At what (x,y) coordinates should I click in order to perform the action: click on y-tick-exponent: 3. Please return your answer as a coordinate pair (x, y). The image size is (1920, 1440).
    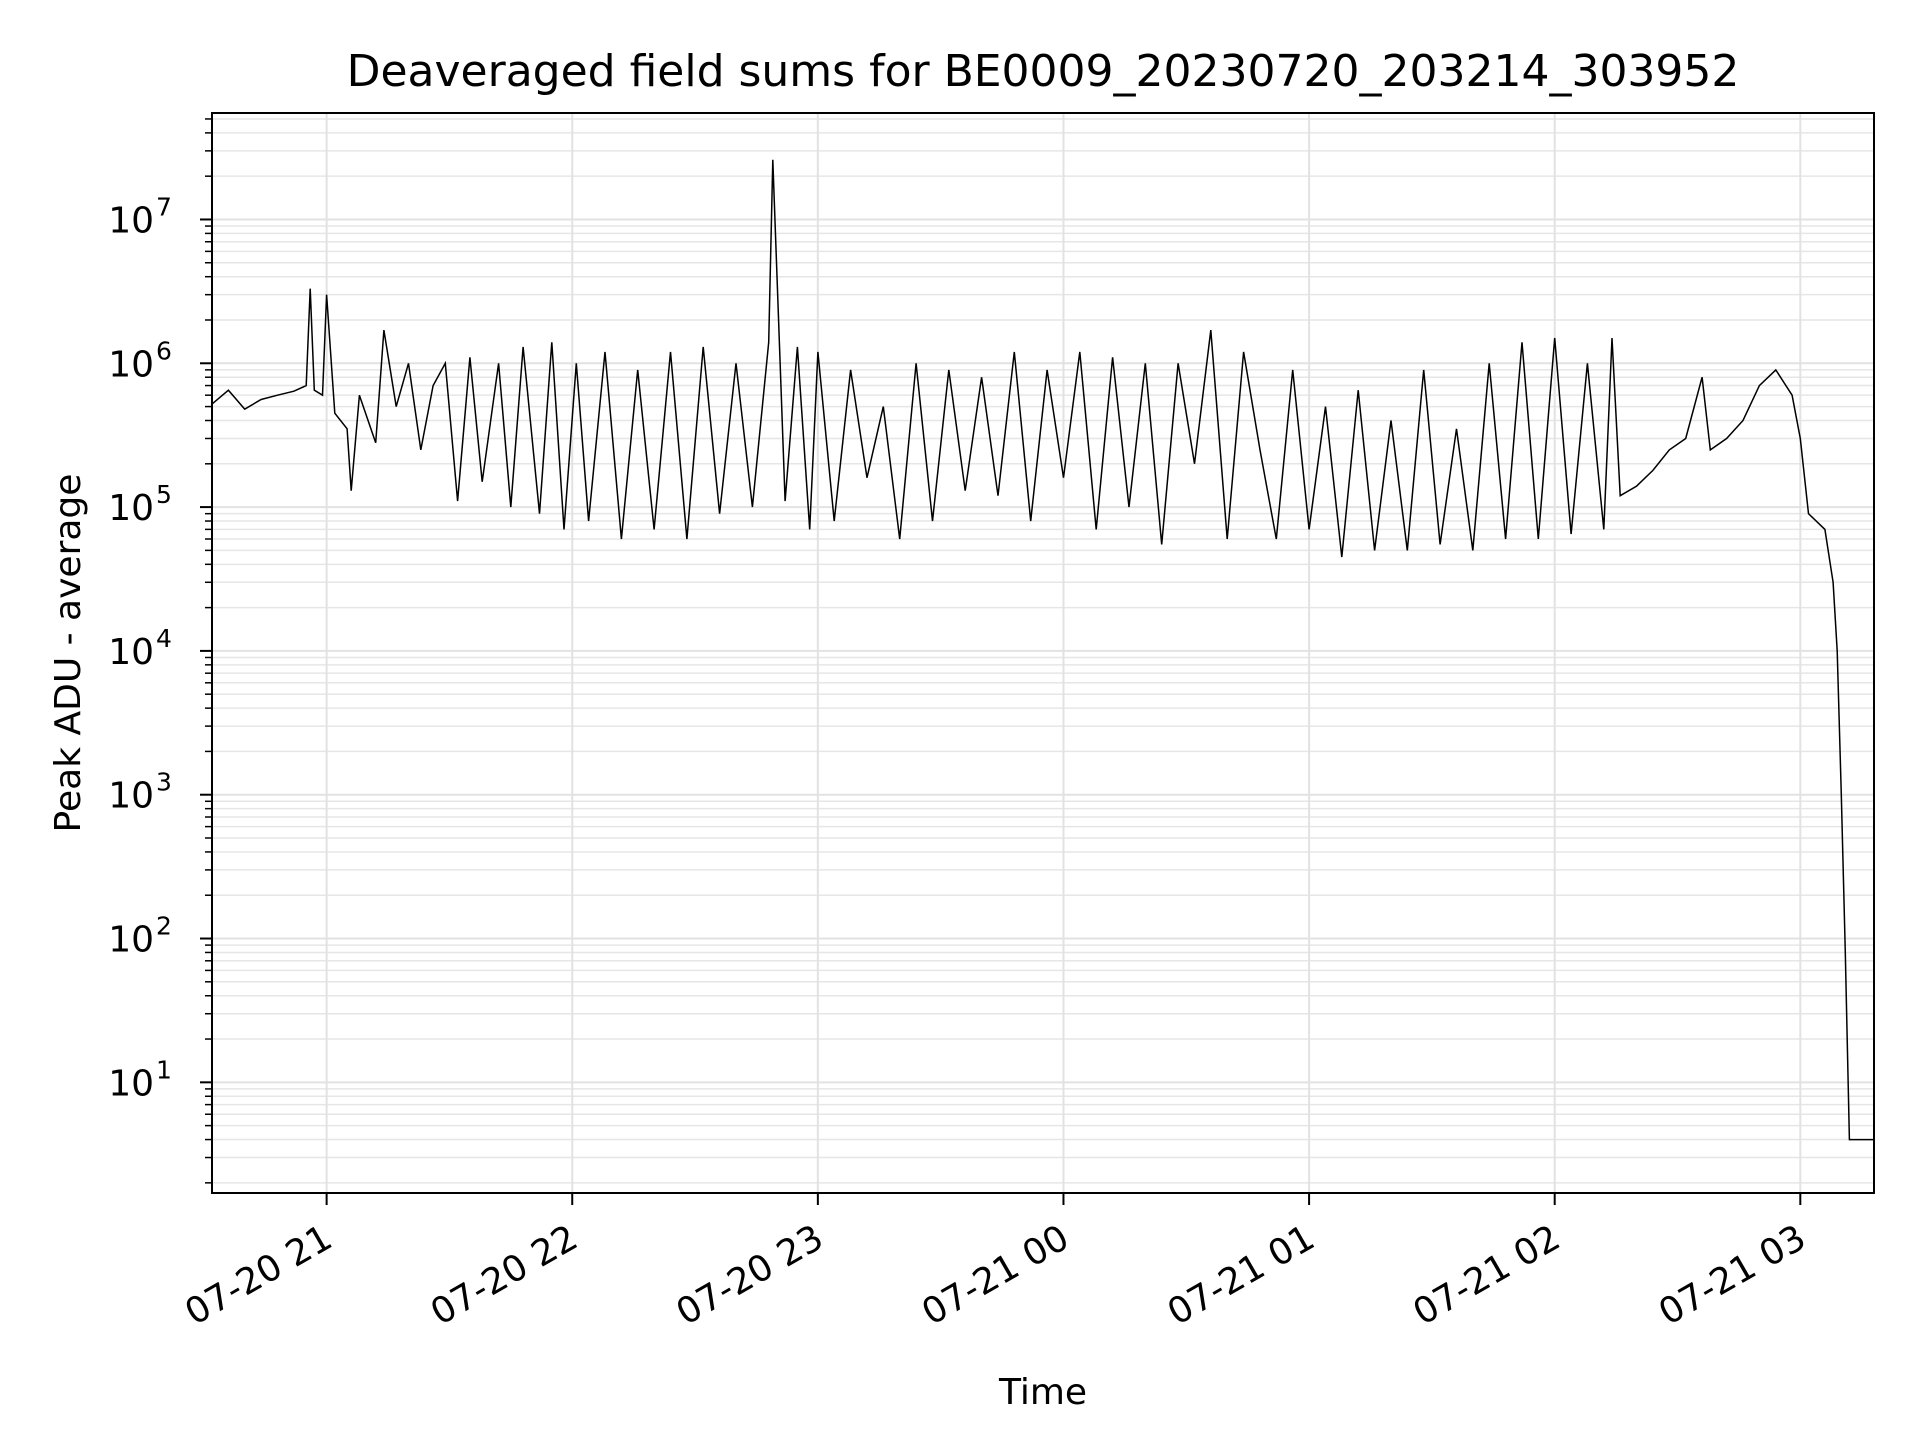
    Looking at the image, I should click on (164, 782).